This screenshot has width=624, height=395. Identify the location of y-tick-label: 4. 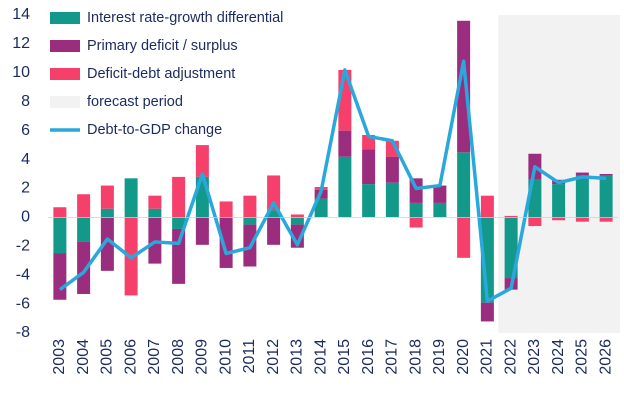
(25, 159).